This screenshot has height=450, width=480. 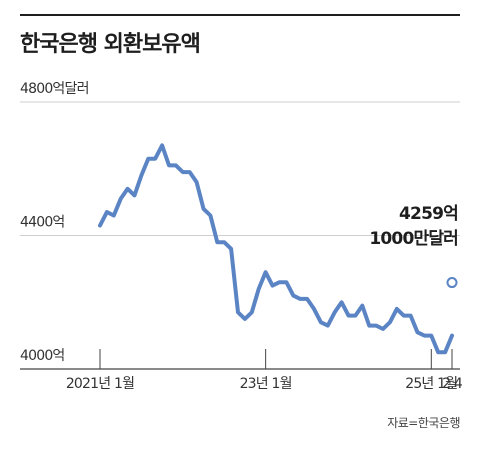 What do you see at coordinates (423, 423) in the screenshot?
I see `source-note: 자료=한국은행` at bounding box center [423, 423].